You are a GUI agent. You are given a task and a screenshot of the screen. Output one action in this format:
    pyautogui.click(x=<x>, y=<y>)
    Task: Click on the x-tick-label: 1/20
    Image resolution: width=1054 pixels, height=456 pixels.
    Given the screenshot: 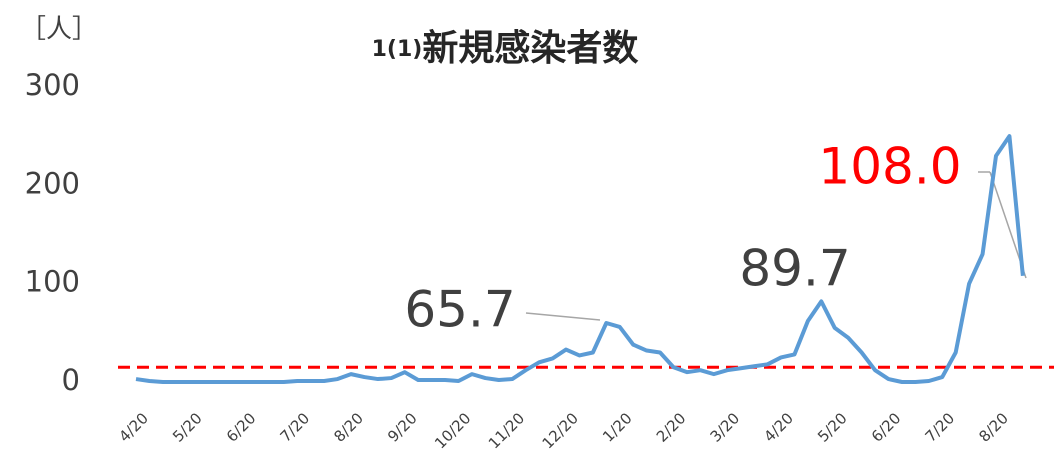 What is the action you would take?
    pyautogui.click(x=617, y=427)
    